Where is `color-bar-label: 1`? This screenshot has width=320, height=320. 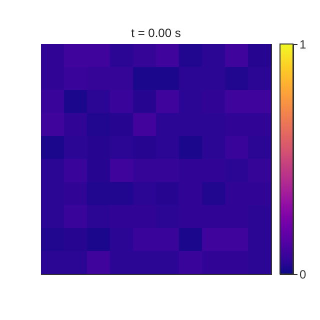
color-bar-label: 1 is located at coordinates (303, 45).